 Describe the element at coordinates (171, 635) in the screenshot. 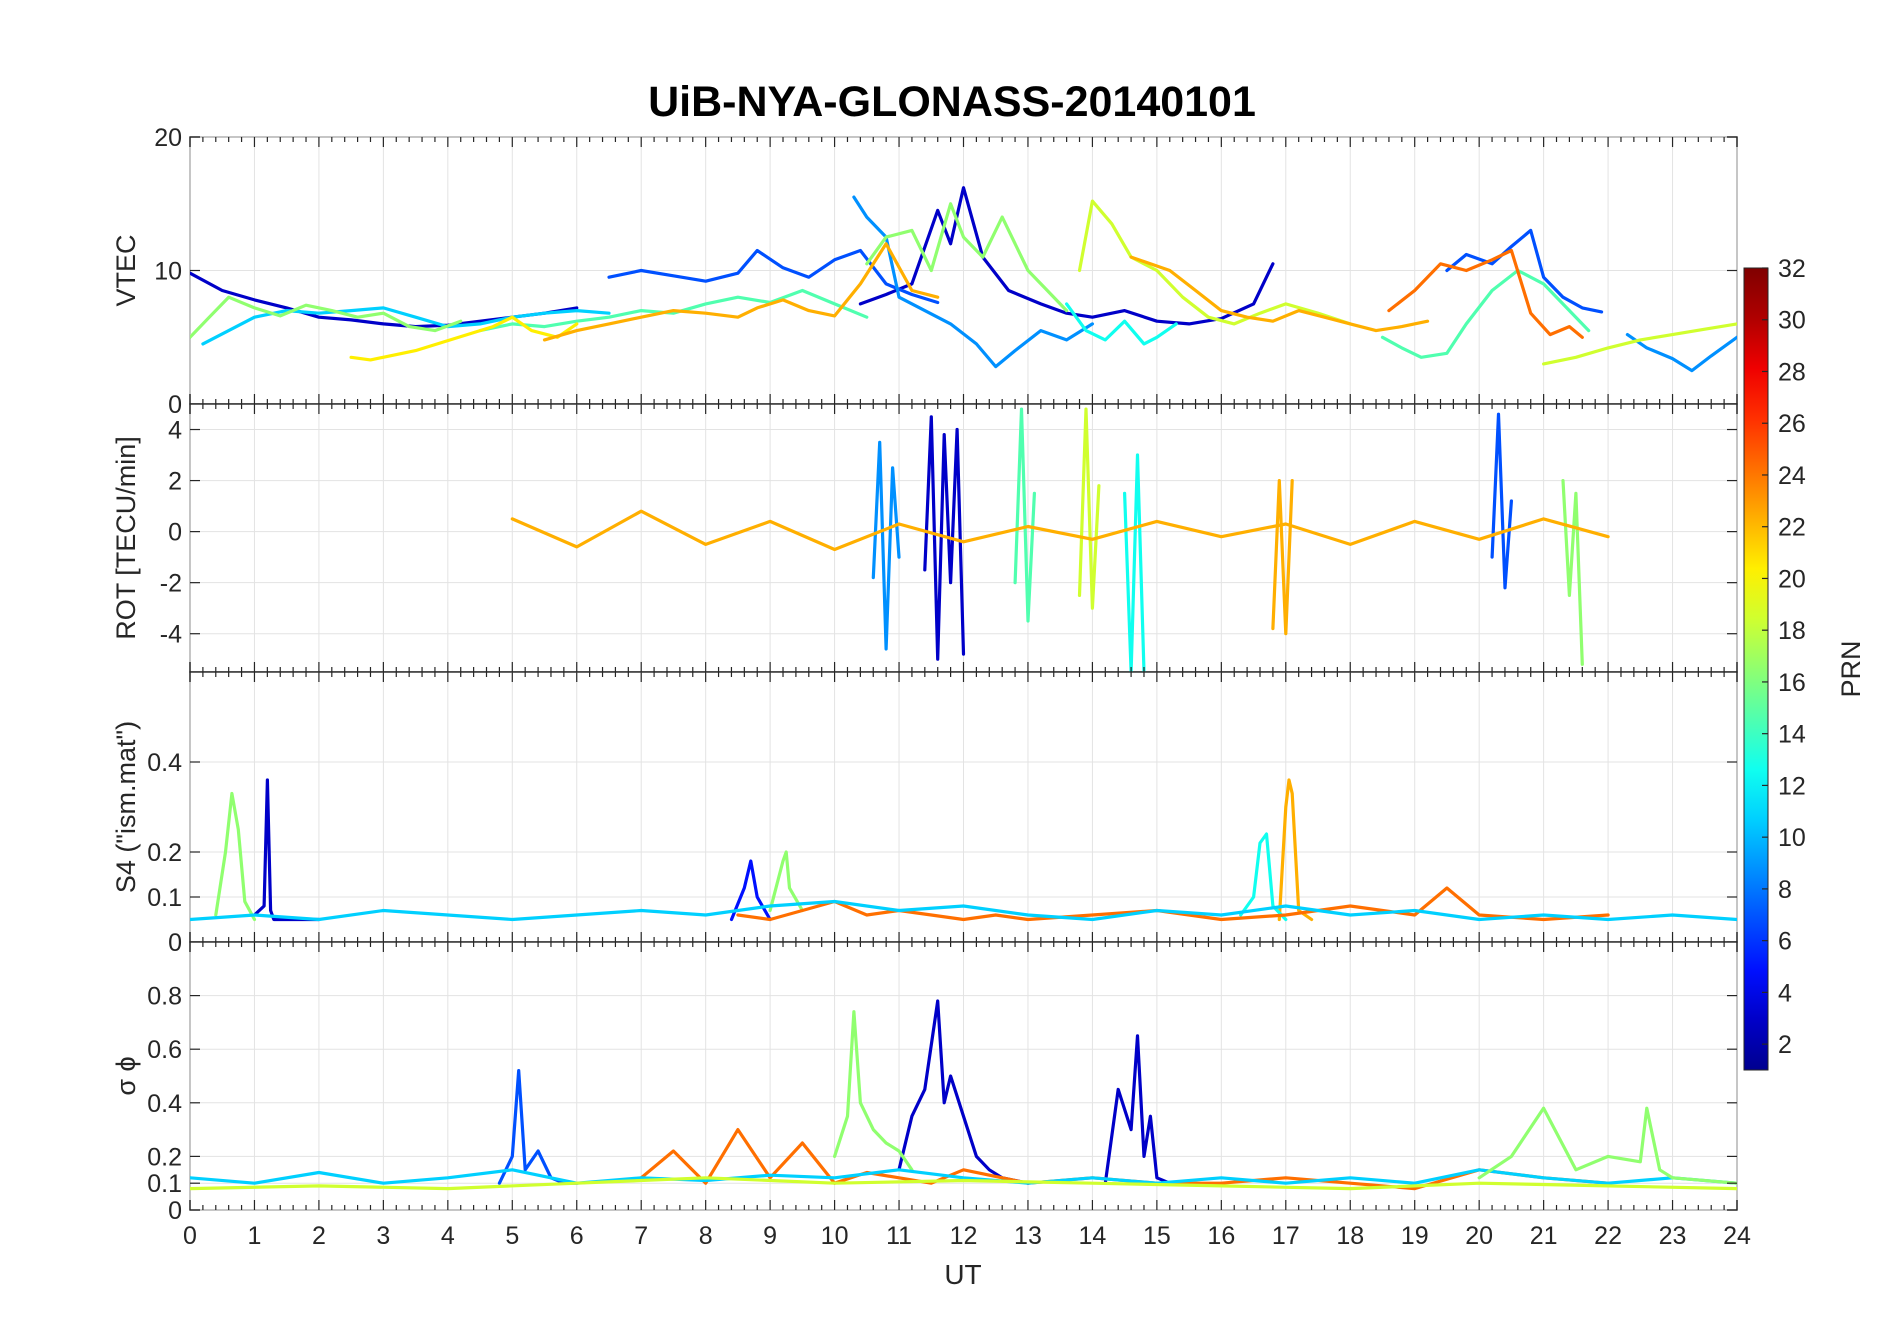

I see `y-tick-label: -4` at that location.